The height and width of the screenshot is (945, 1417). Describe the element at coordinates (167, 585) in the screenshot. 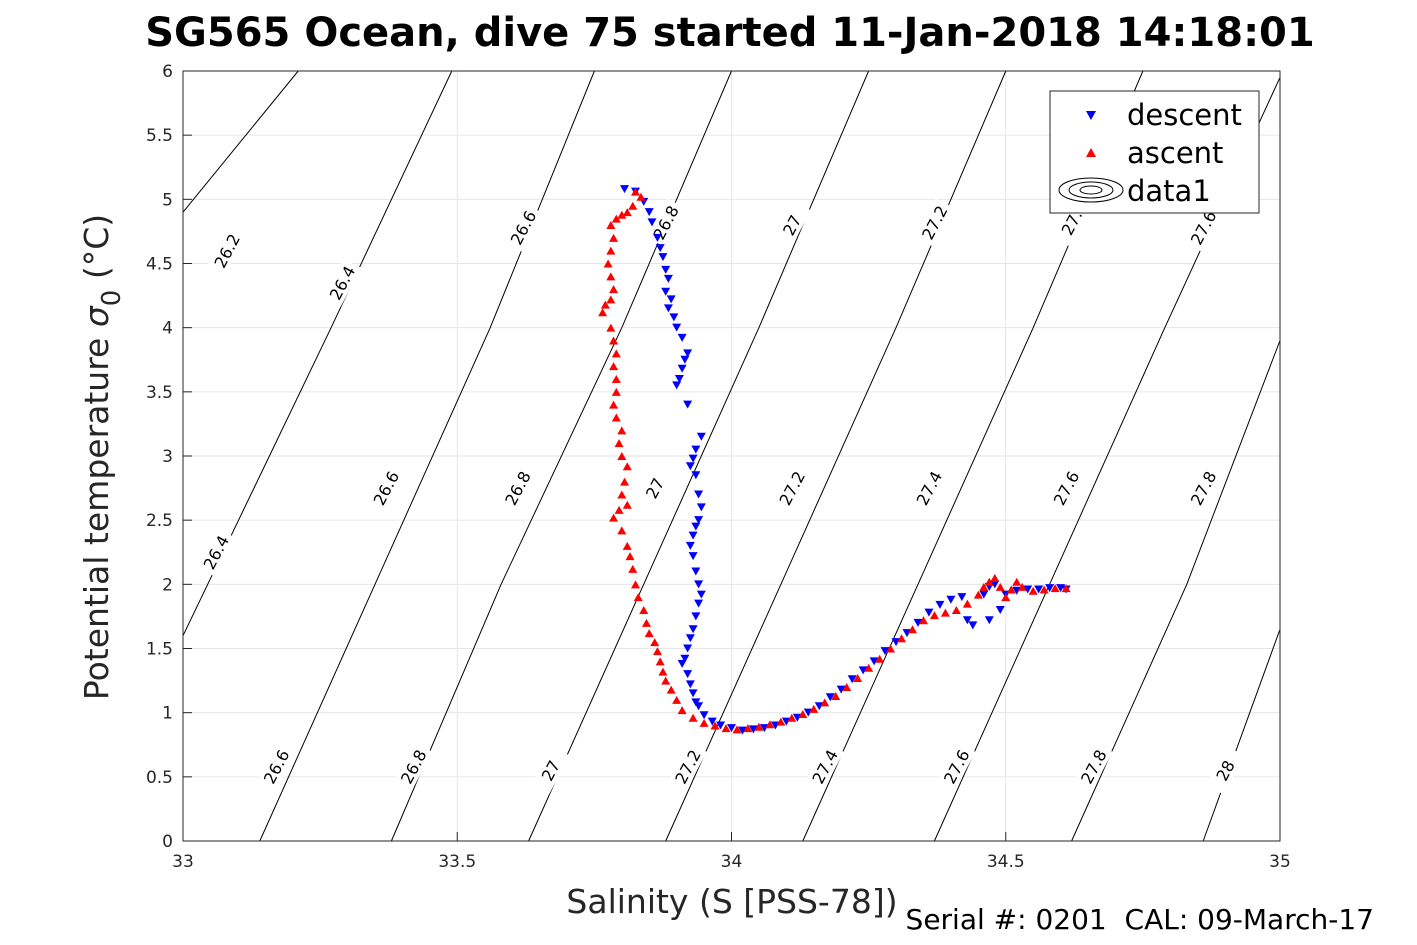

I see `y-tick-label: 2` at that location.